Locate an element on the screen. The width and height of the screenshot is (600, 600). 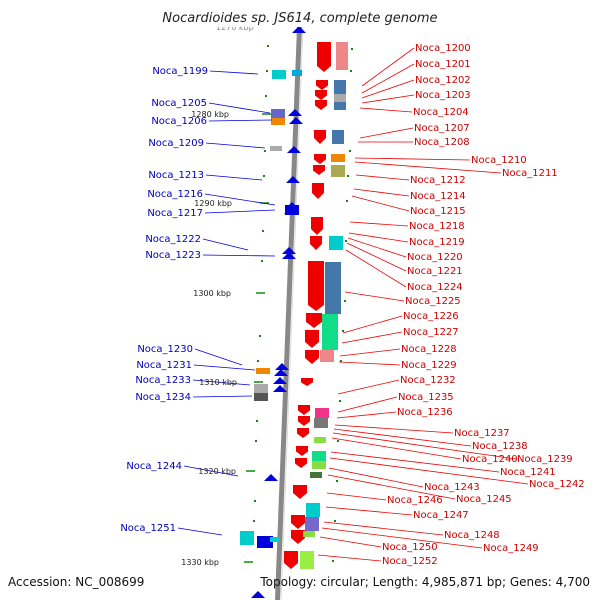
gene-label-noca-1249: Noca_1249 is located at coordinates (511, 548).